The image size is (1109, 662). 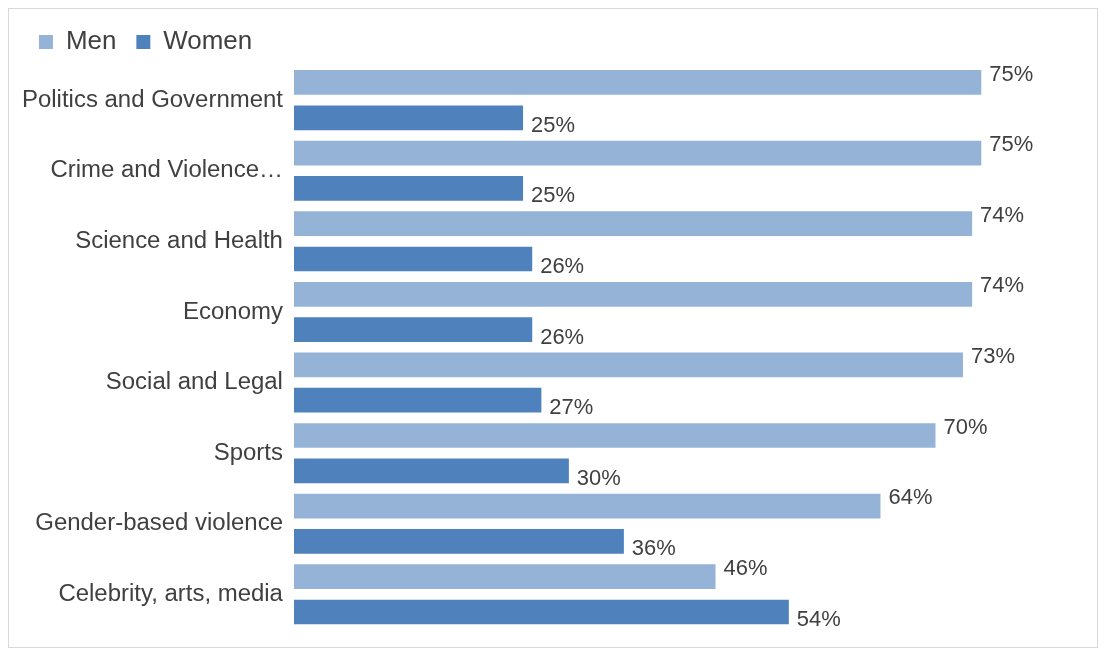 I want to click on data-label: 27%, so click(x=571, y=407).